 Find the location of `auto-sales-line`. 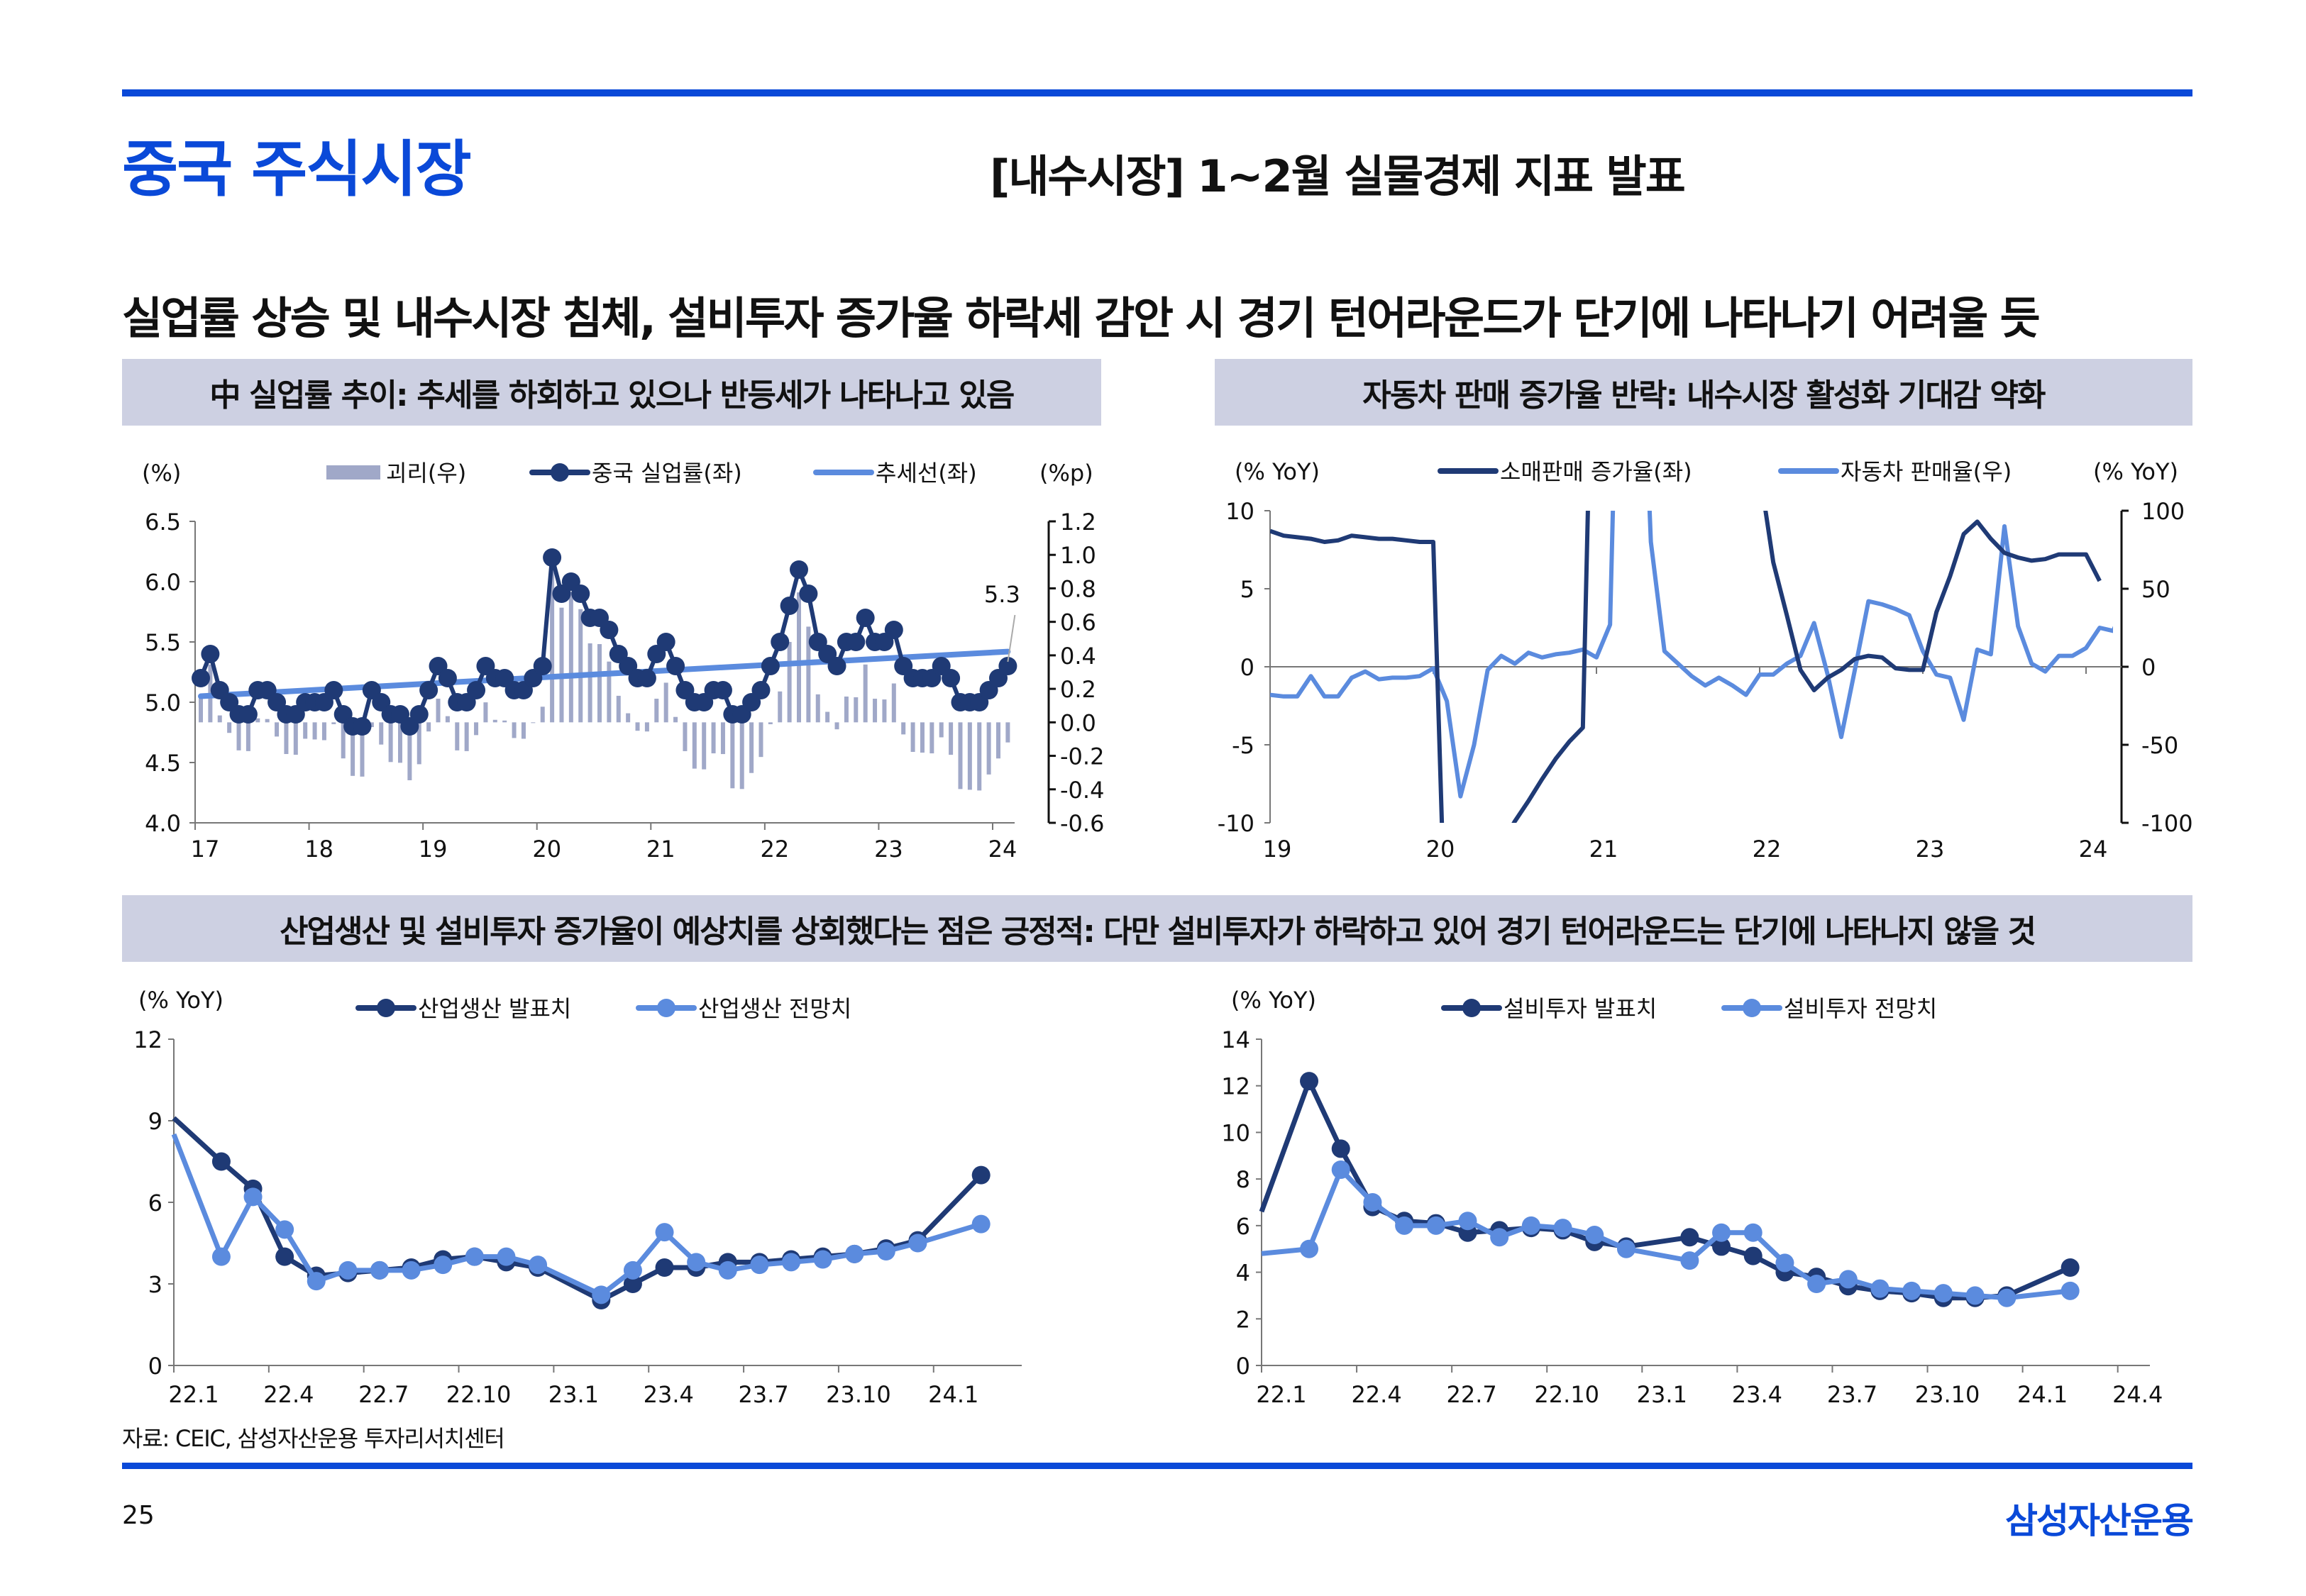

auto-sales-line is located at coordinates (1691, 655).